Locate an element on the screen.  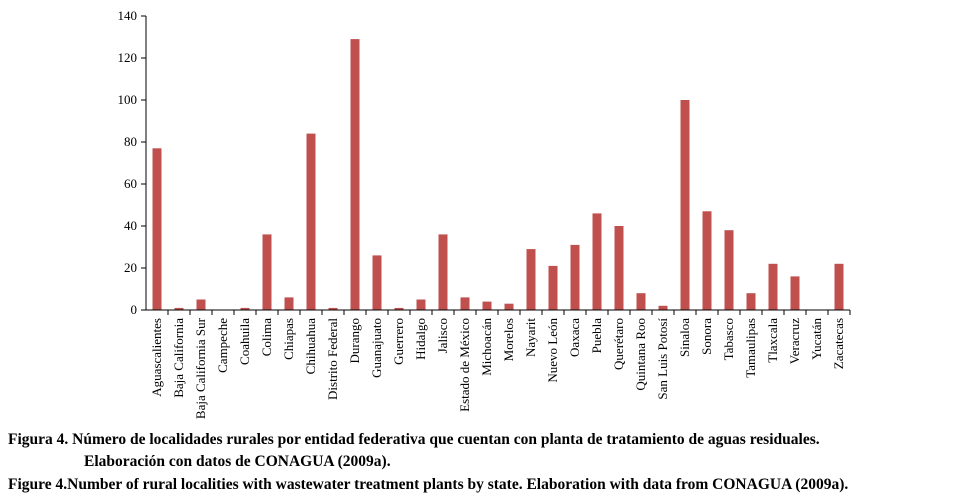
x-tick-label: Tamaulipas is located at coordinates (750, 348).